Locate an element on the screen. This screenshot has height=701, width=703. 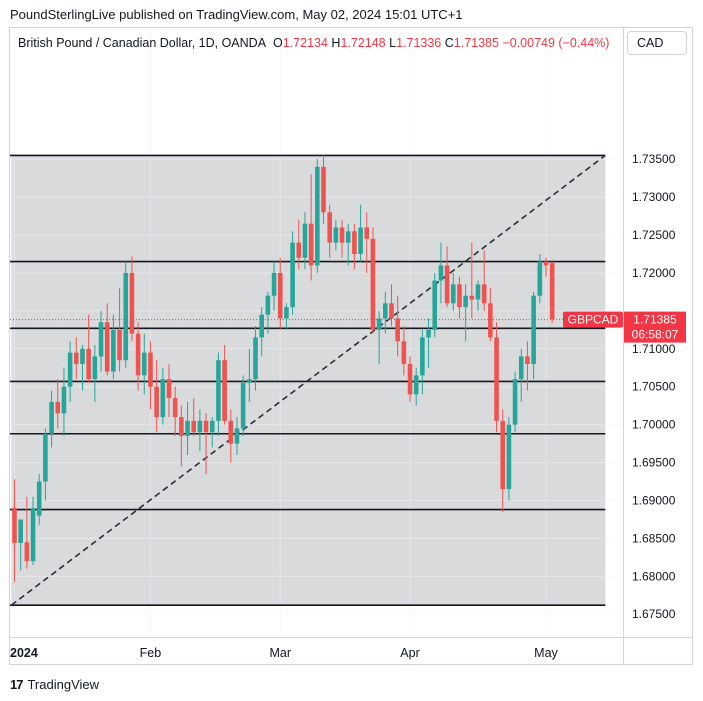
y-tick-label: 1.69000 is located at coordinates (654, 500).